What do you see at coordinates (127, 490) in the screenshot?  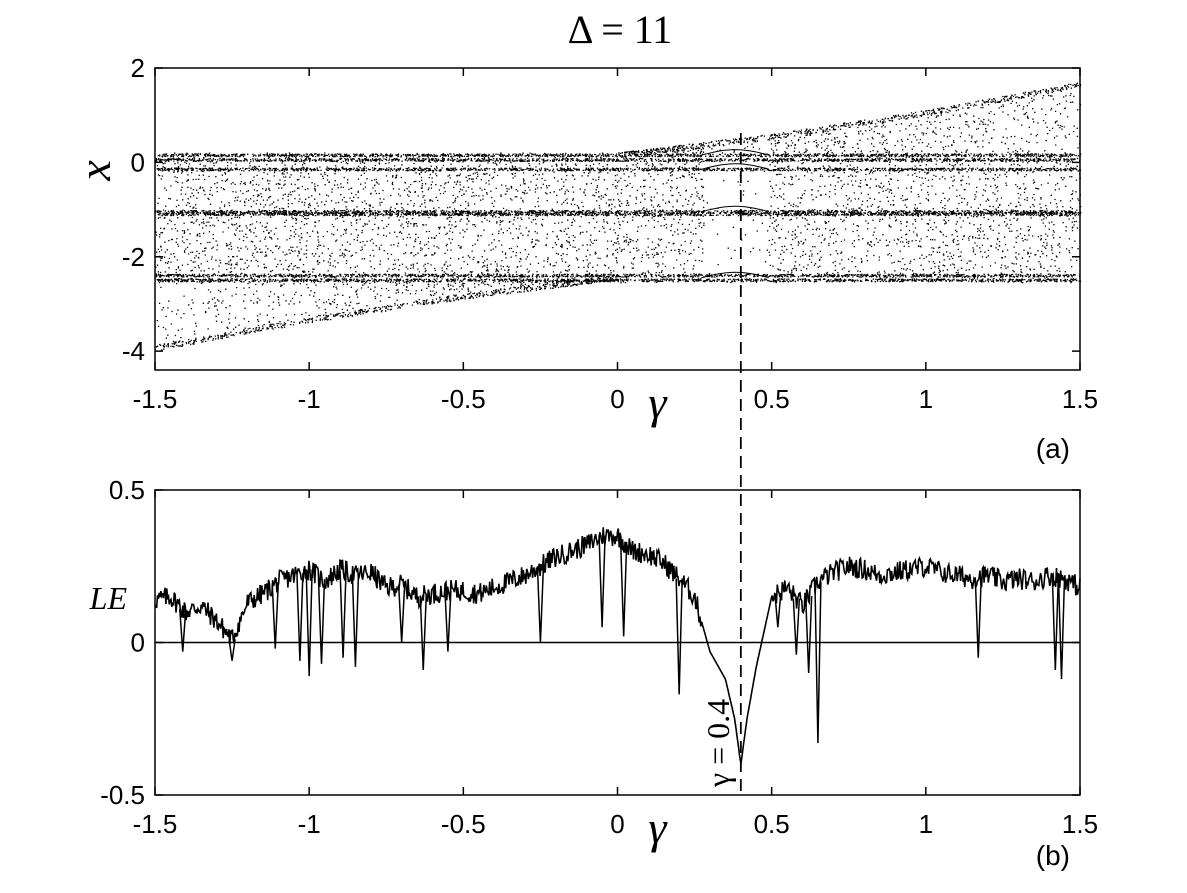 I see `y-tick-label: 0.5` at bounding box center [127, 490].